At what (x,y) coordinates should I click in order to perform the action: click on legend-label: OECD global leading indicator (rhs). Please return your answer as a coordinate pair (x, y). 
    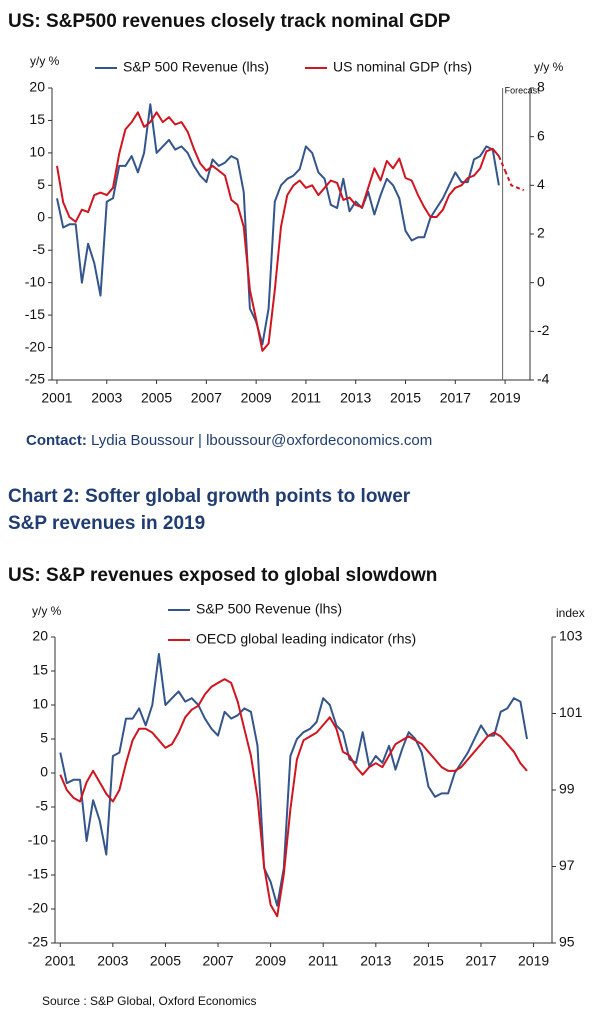
    Looking at the image, I should click on (306, 639).